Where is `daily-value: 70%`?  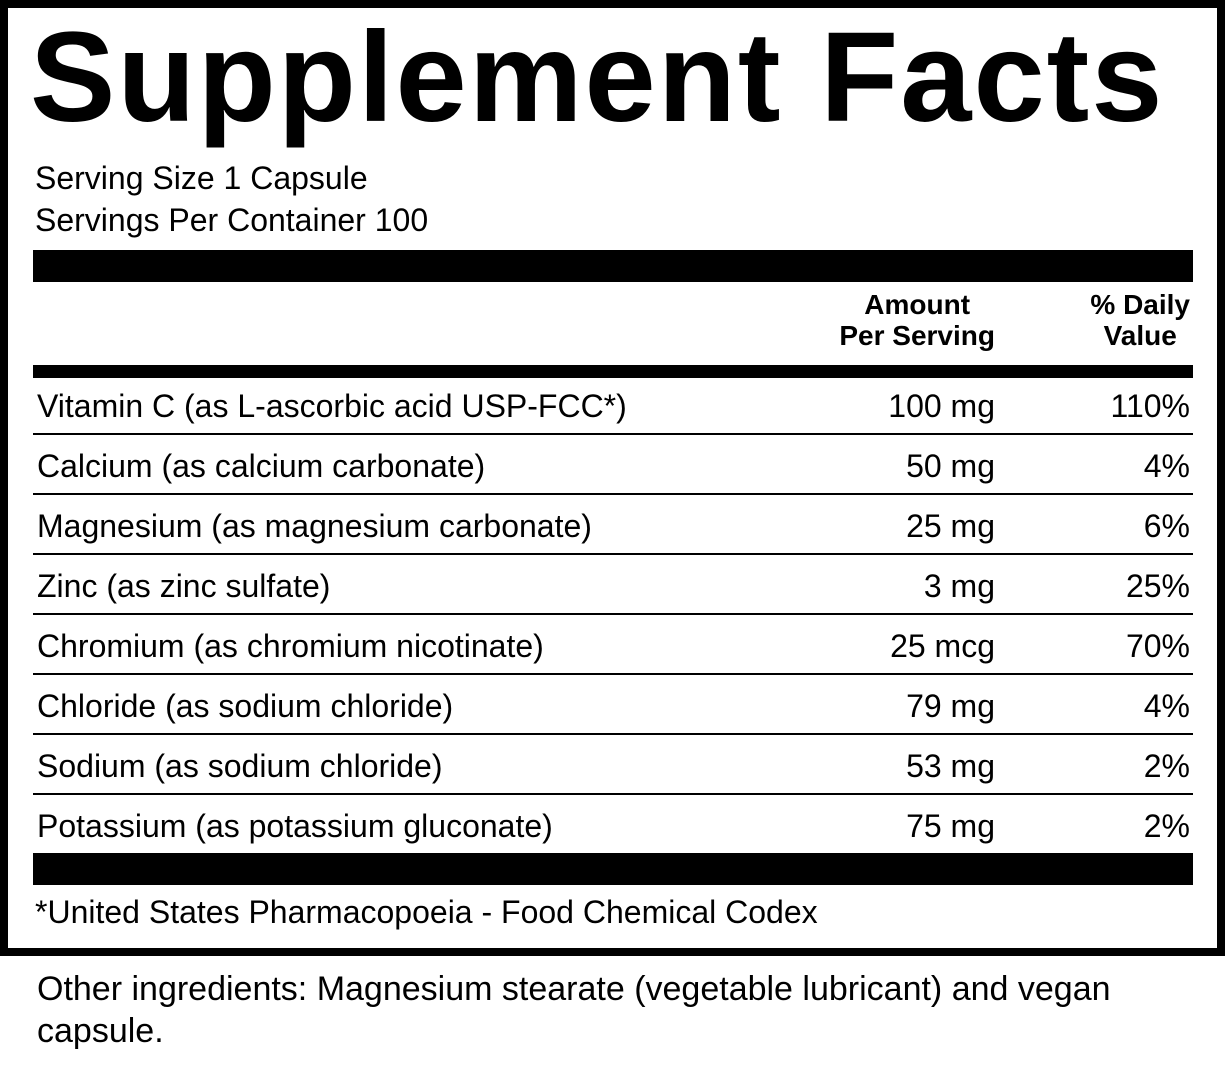
daily-value: 70% is located at coordinates (1157, 646).